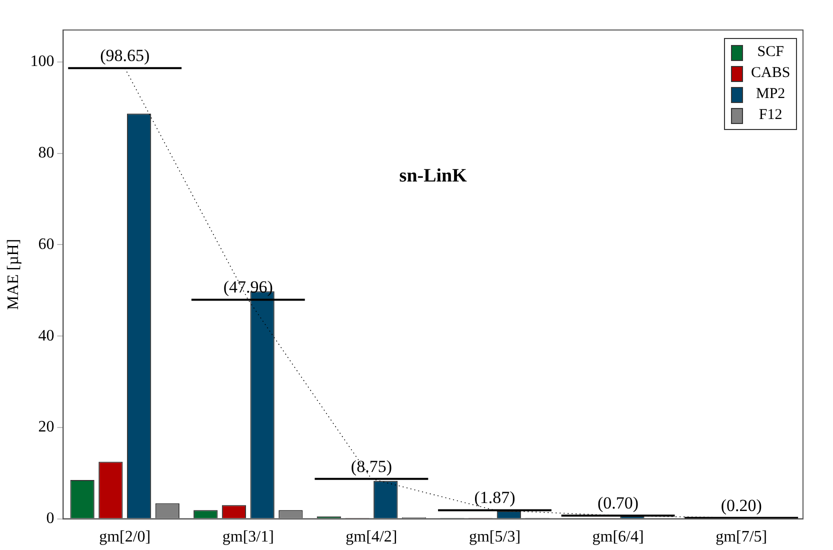 The image size is (833, 550). What do you see at coordinates (495, 498) in the screenshot?
I see `ref-line-label: (1.87)` at bounding box center [495, 498].